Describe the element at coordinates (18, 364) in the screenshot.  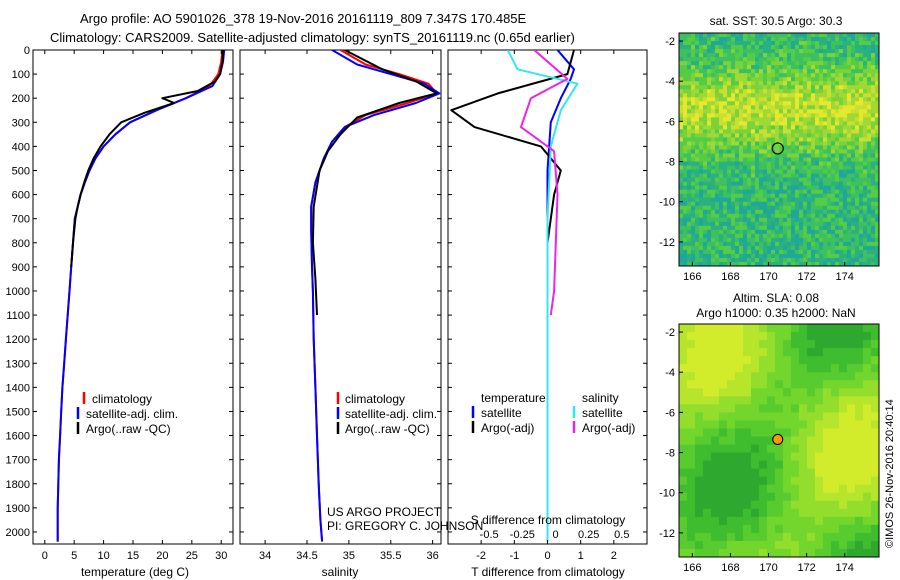
I see `depth-tick-label: 1300` at that location.